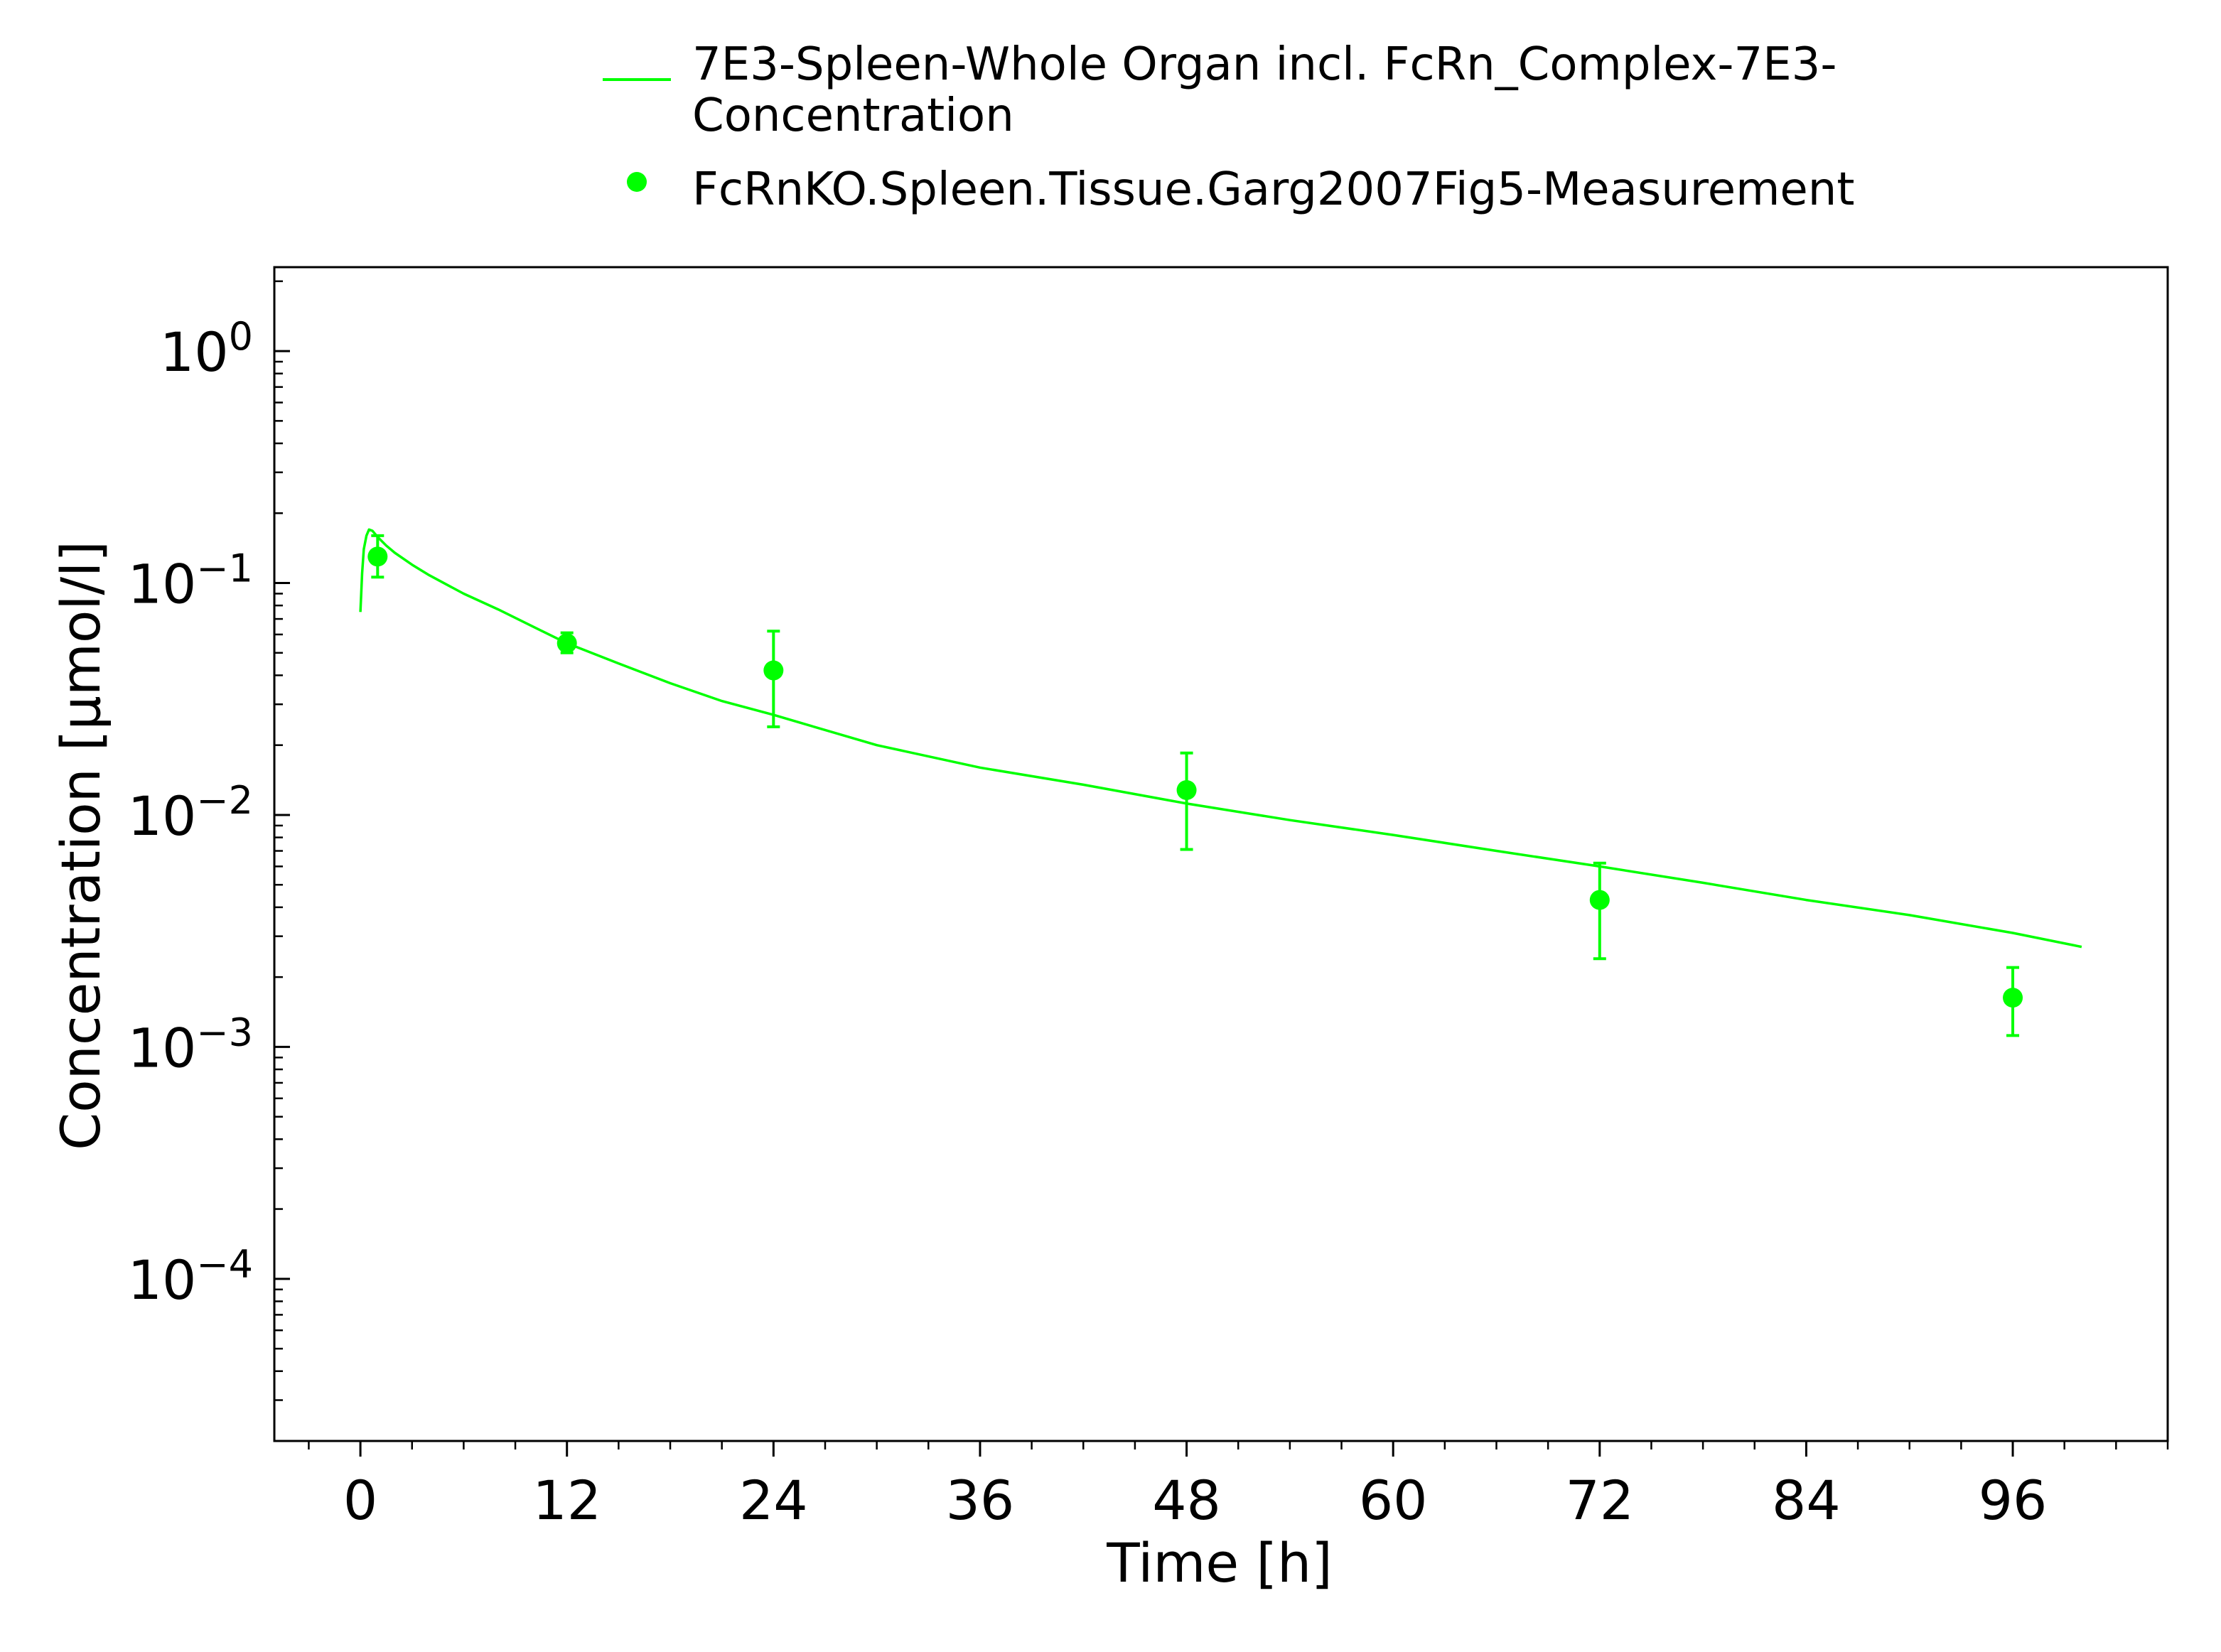 The height and width of the screenshot is (1652, 2221). I want to click on x-tick-label: 96, so click(2013, 1500).